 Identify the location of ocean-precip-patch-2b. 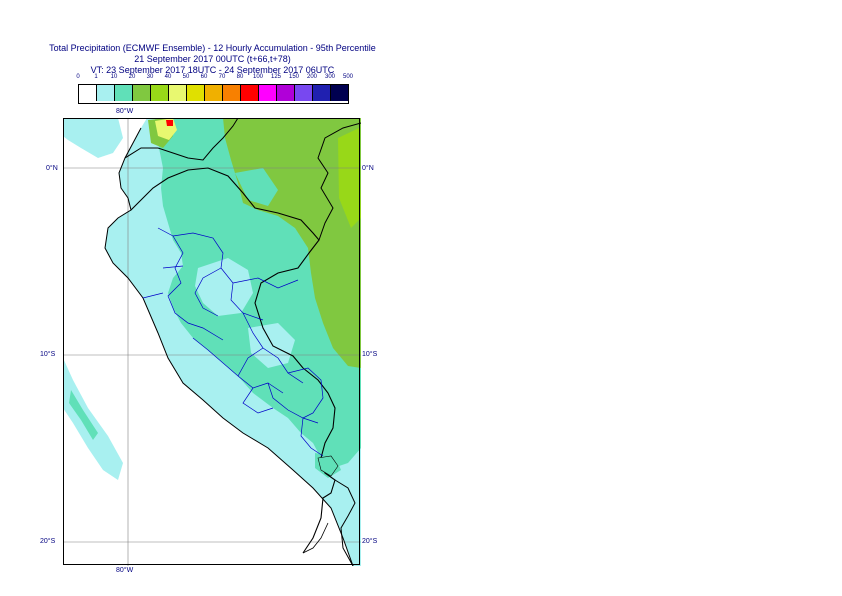
(83, 415).